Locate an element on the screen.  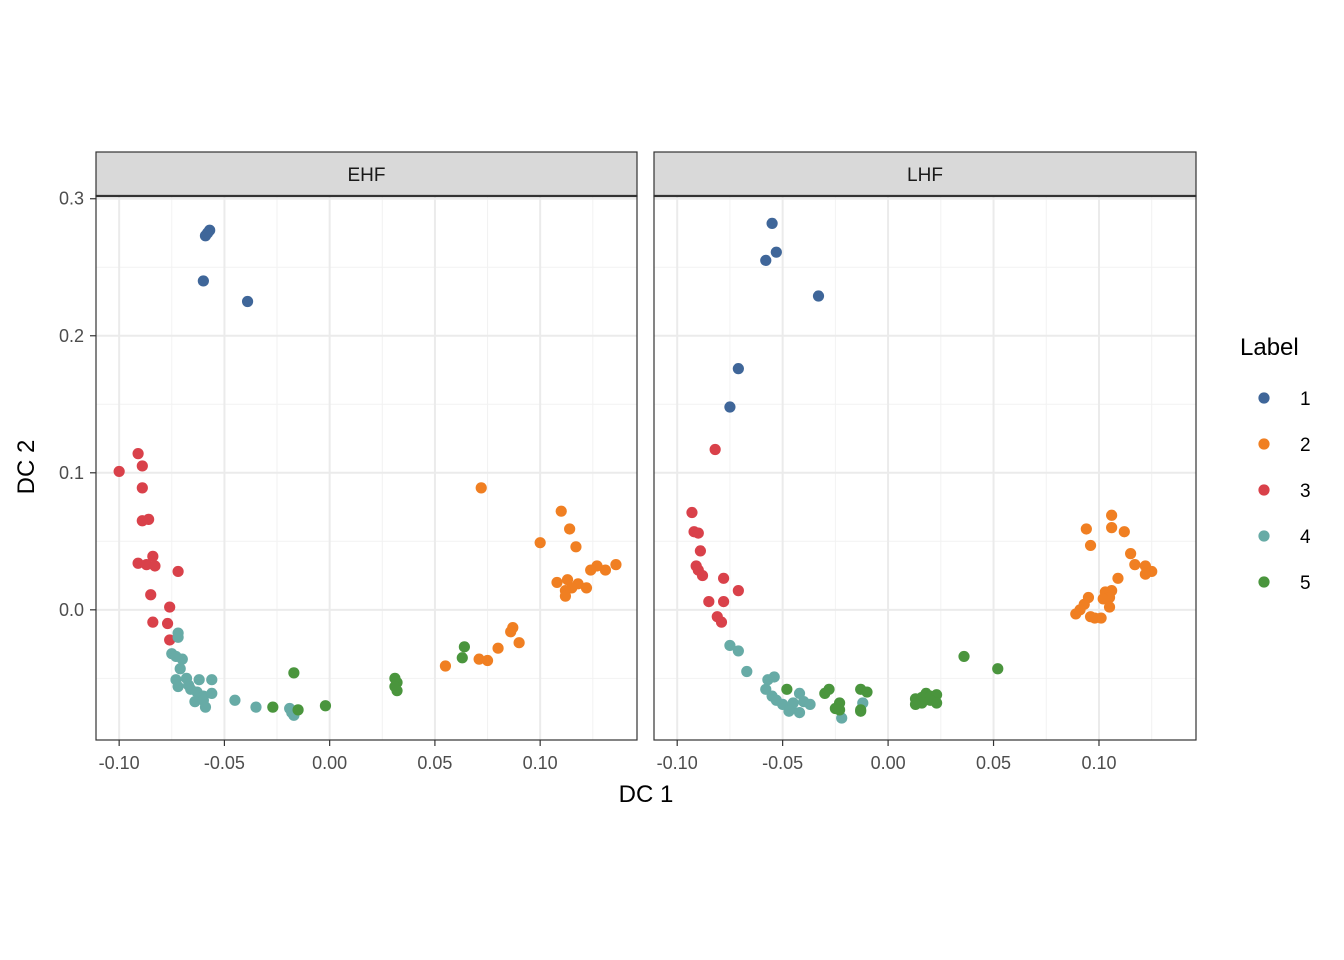
y-tick-label: 0.1 is located at coordinates (71, 473).